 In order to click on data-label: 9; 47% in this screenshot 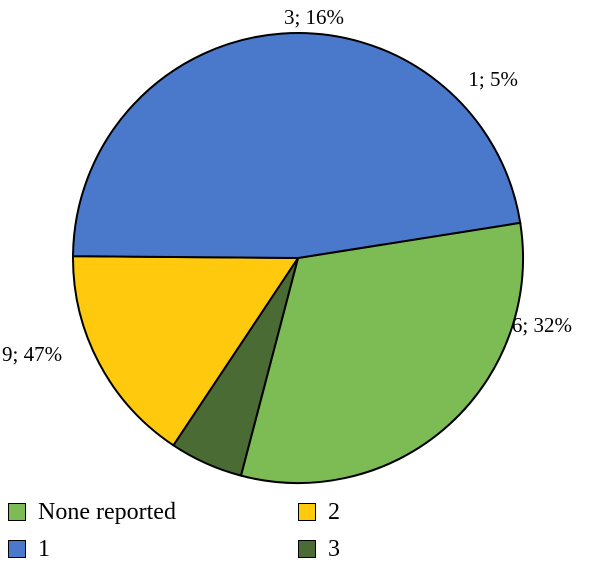, I will do `click(32, 354)`.